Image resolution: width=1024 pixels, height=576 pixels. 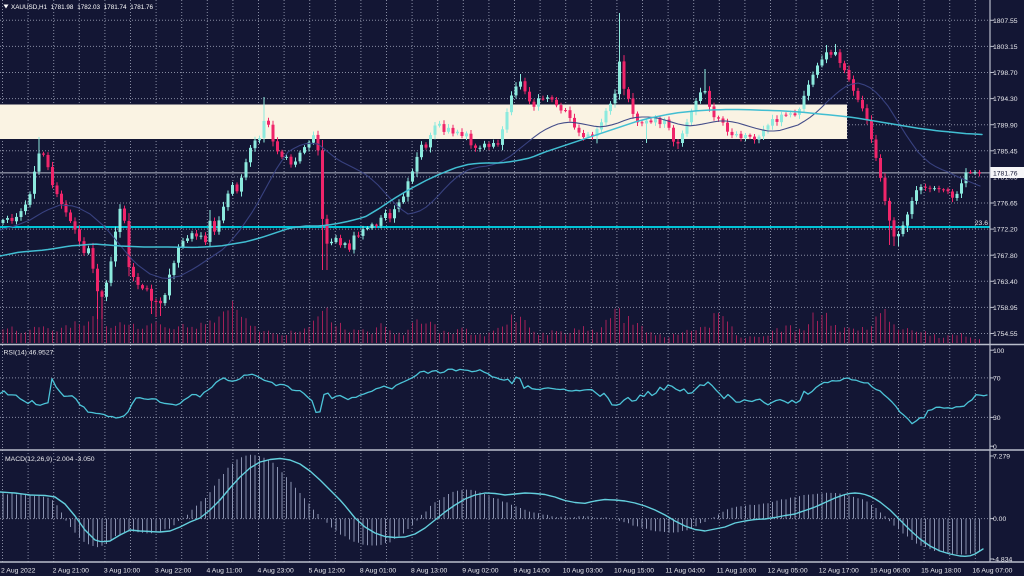 What do you see at coordinates (1005, 230) in the screenshot?
I see `svg-text: 1772.20` at bounding box center [1005, 230].